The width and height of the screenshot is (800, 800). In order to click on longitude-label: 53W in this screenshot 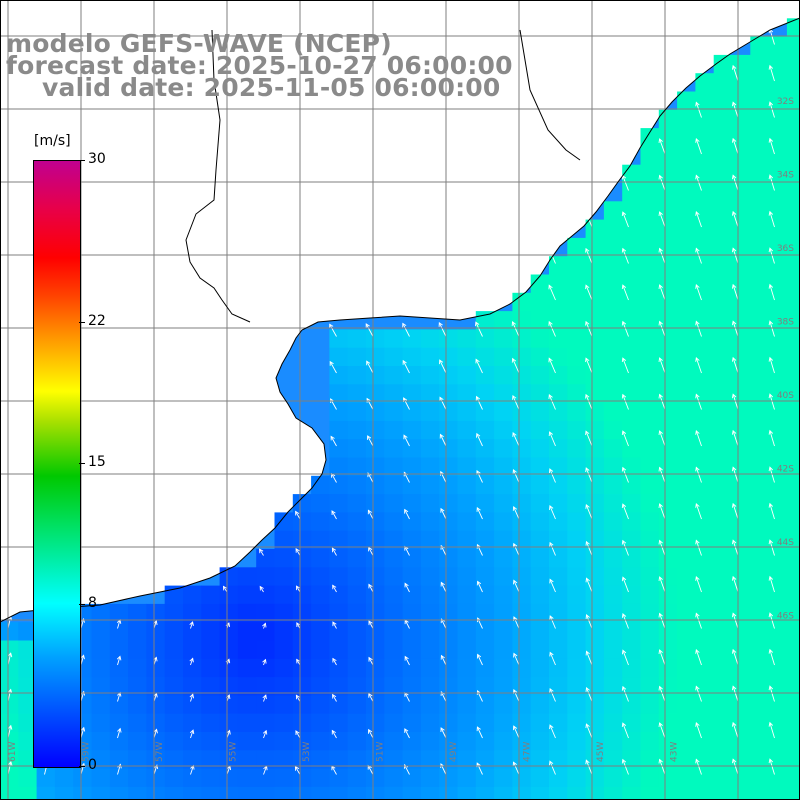, I will do `click(307, 752)`.